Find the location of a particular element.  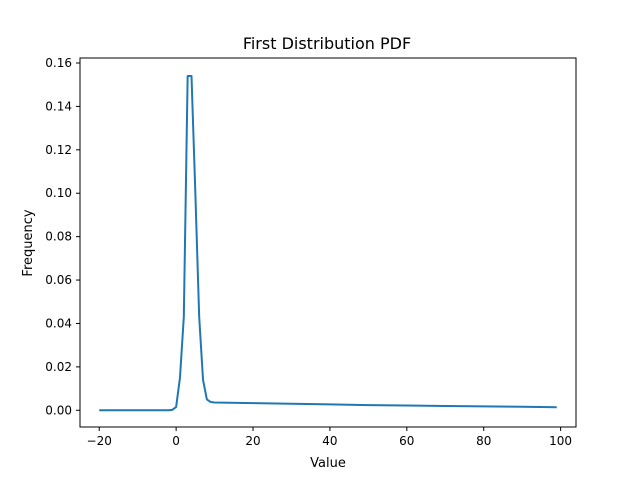

y-tick-label: 0.16 is located at coordinates (58, 63).